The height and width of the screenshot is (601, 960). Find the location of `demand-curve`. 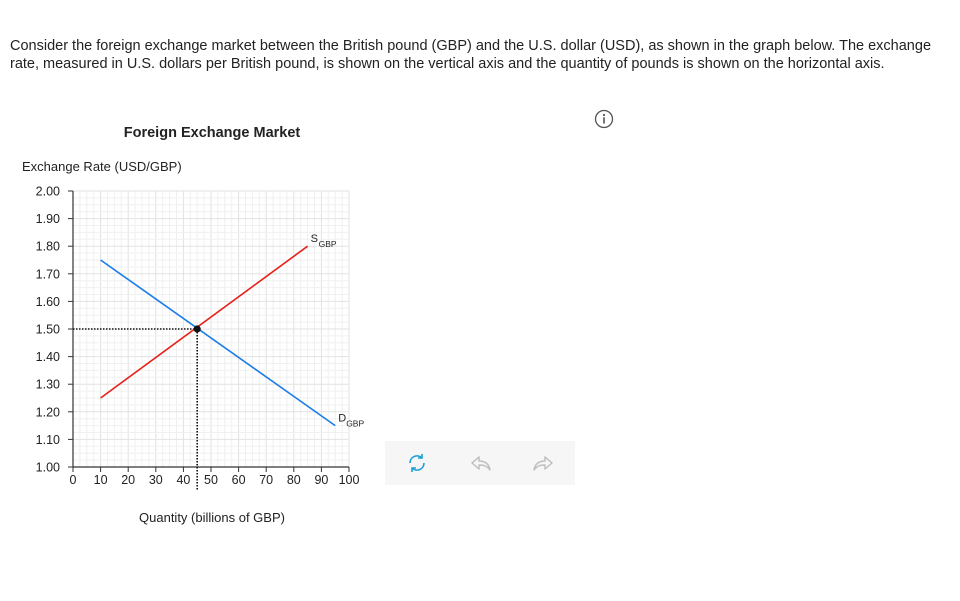

demand-curve is located at coordinates (218, 343).